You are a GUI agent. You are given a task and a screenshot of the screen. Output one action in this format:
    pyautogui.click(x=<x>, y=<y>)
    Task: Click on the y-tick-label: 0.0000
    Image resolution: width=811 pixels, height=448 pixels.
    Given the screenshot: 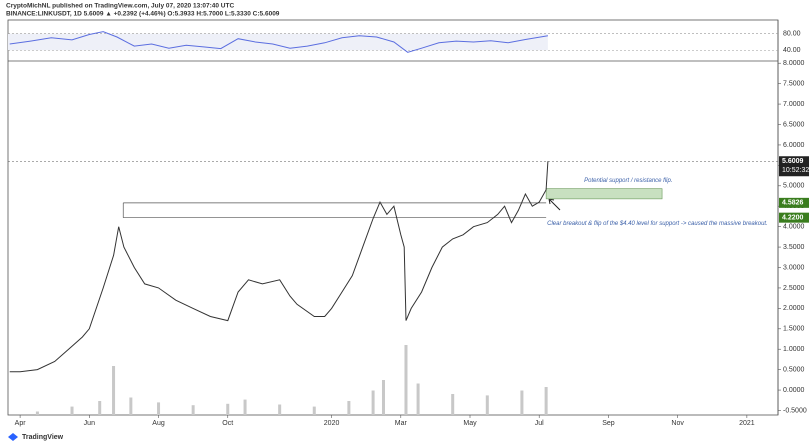 What is the action you would take?
    pyautogui.click(x=794, y=390)
    